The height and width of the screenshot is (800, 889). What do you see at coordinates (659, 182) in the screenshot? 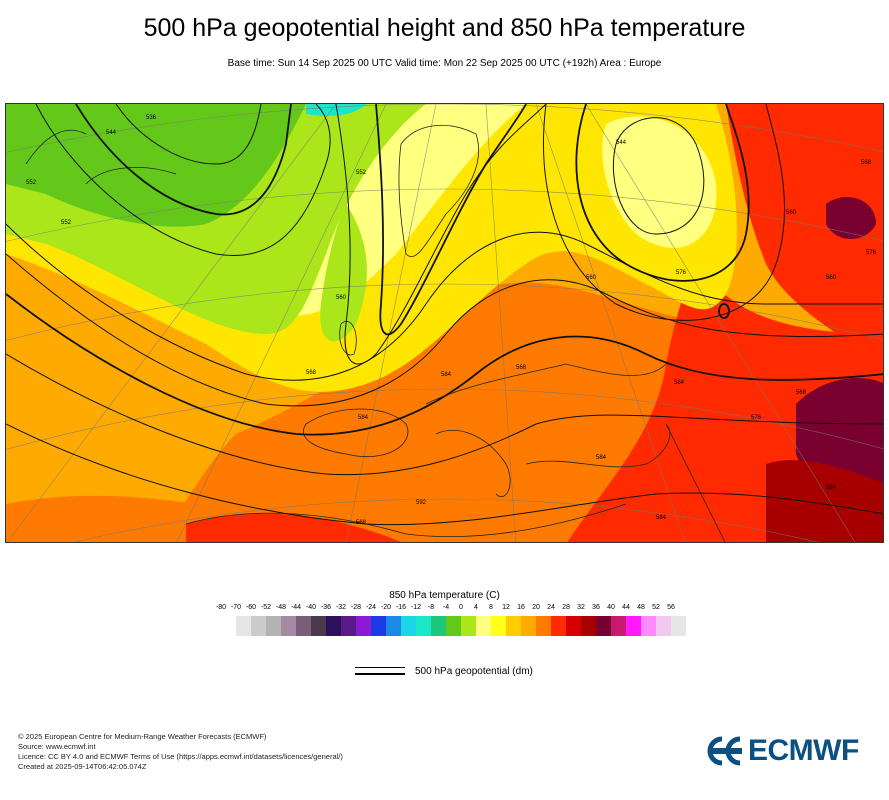
I see `cool-region-east` at bounding box center [659, 182].